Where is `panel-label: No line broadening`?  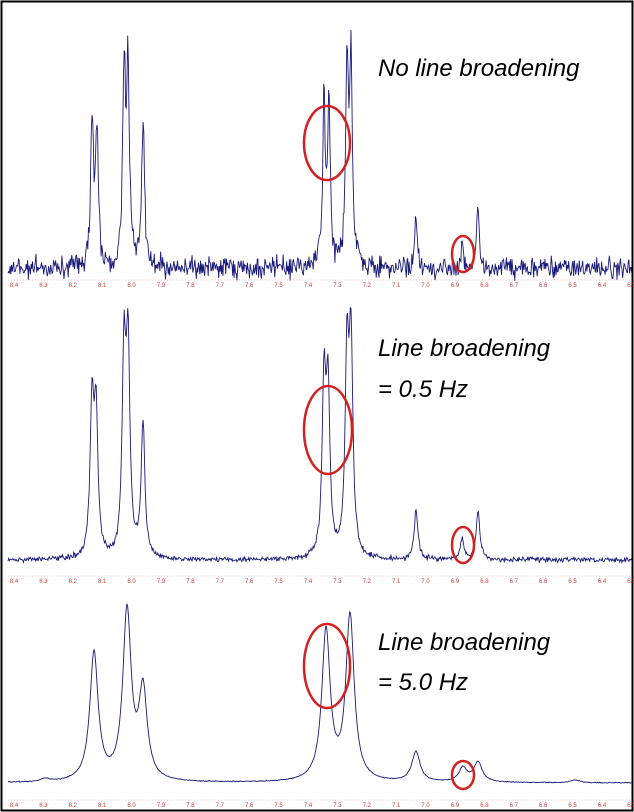 panel-label: No line broadening is located at coordinates (479, 68).